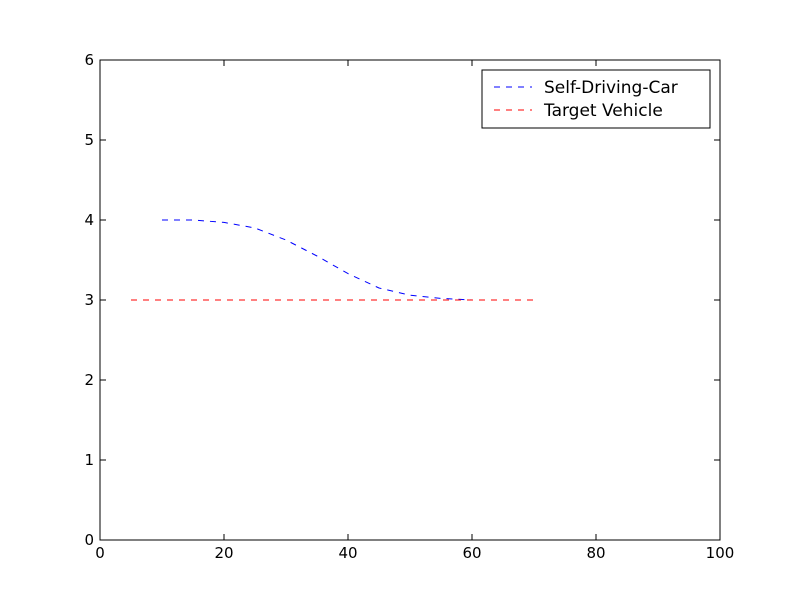 This screenshot has width=800, height=600. Describe the element at coordinates (720, 553) in the screenshot. I see `x-tick-label: 100` at that location.